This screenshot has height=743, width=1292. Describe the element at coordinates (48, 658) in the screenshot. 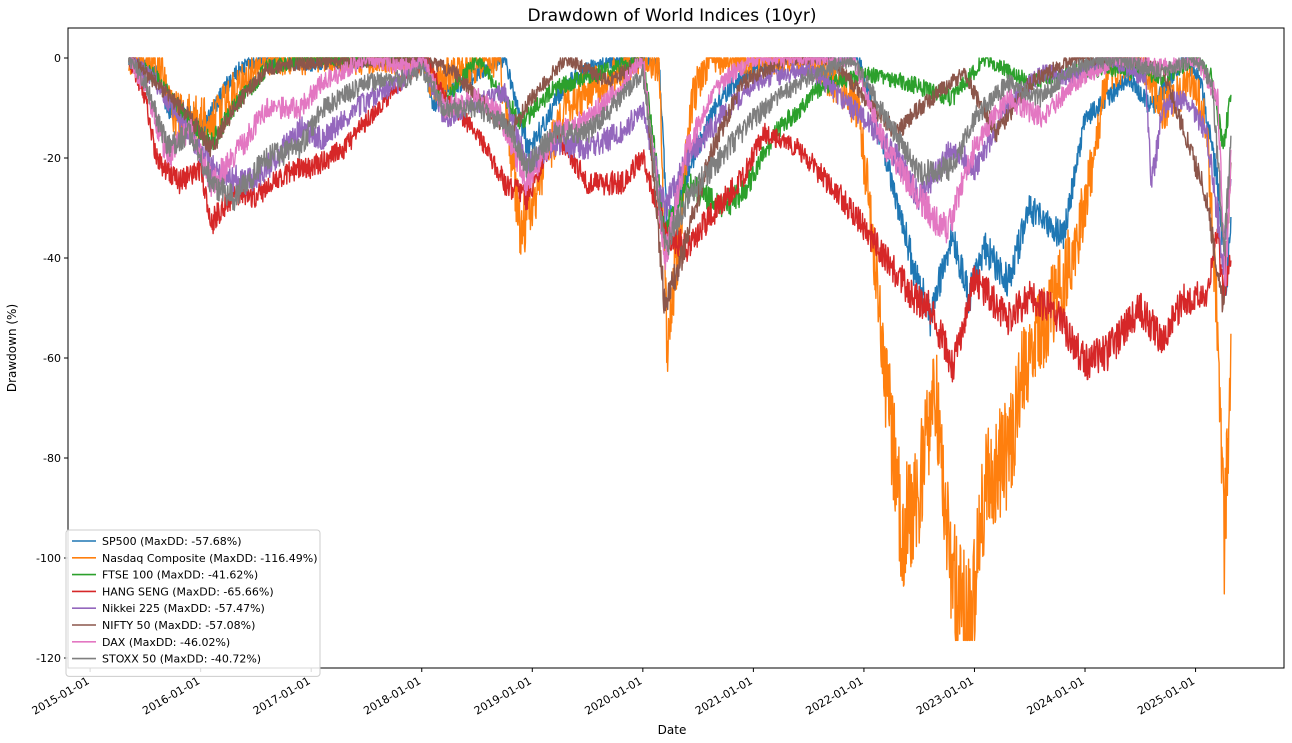

I see `y-tick-label: -120` at that location.